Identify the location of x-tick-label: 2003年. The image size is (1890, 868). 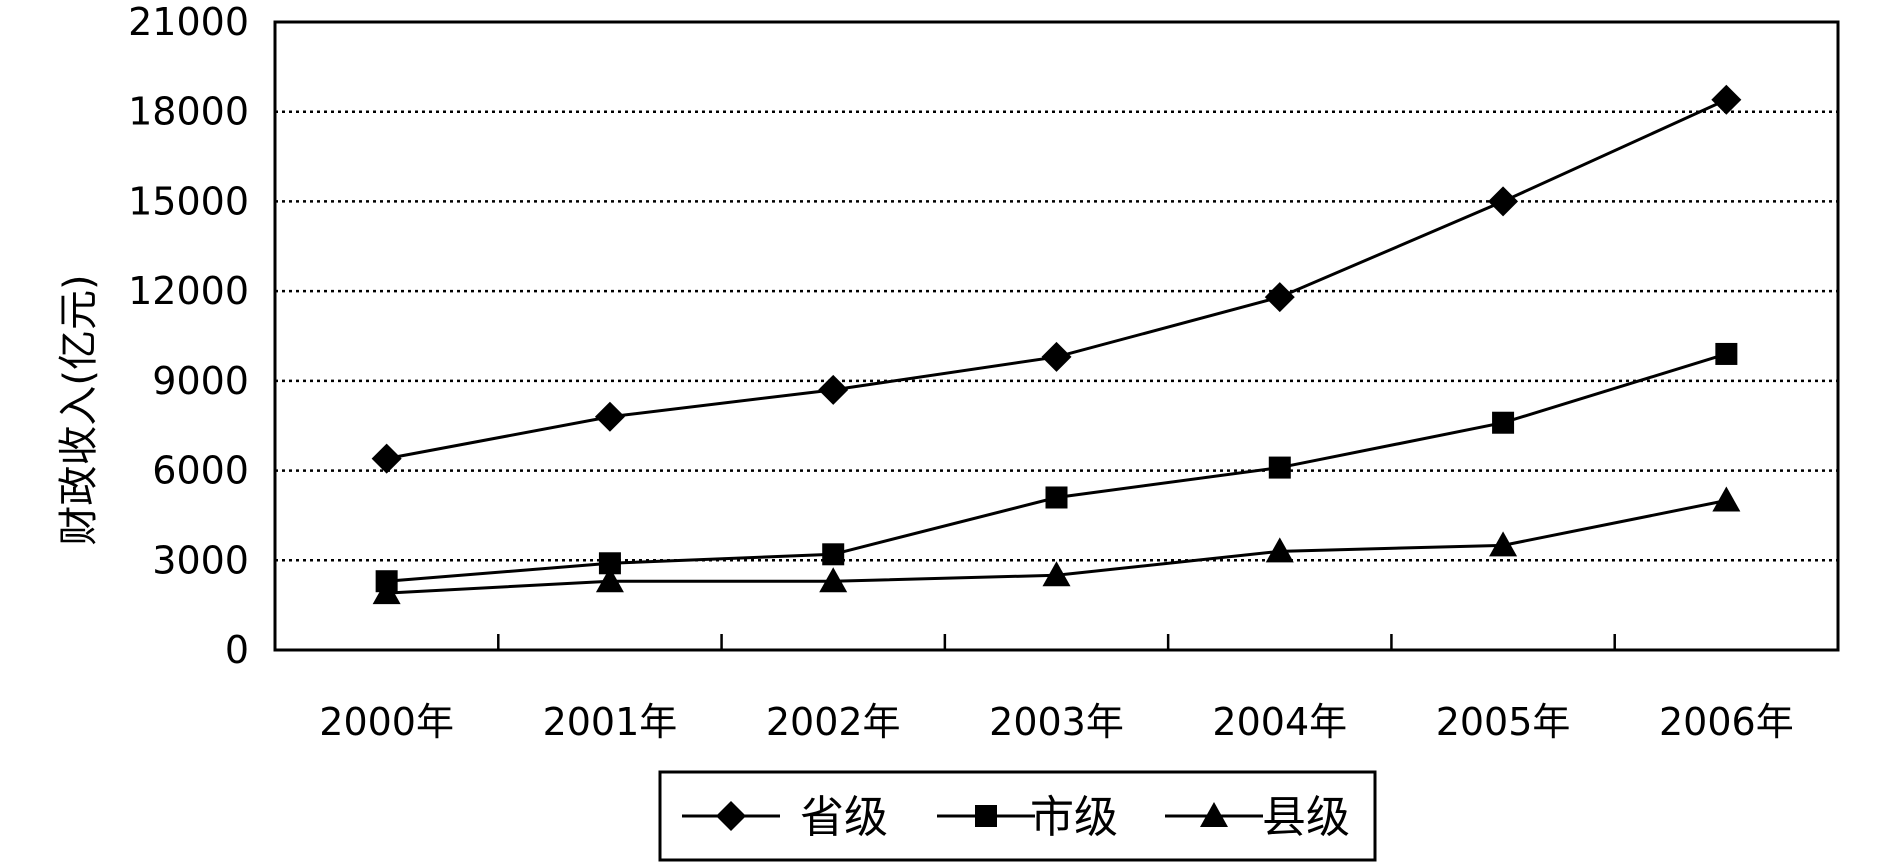
(1056, 722).